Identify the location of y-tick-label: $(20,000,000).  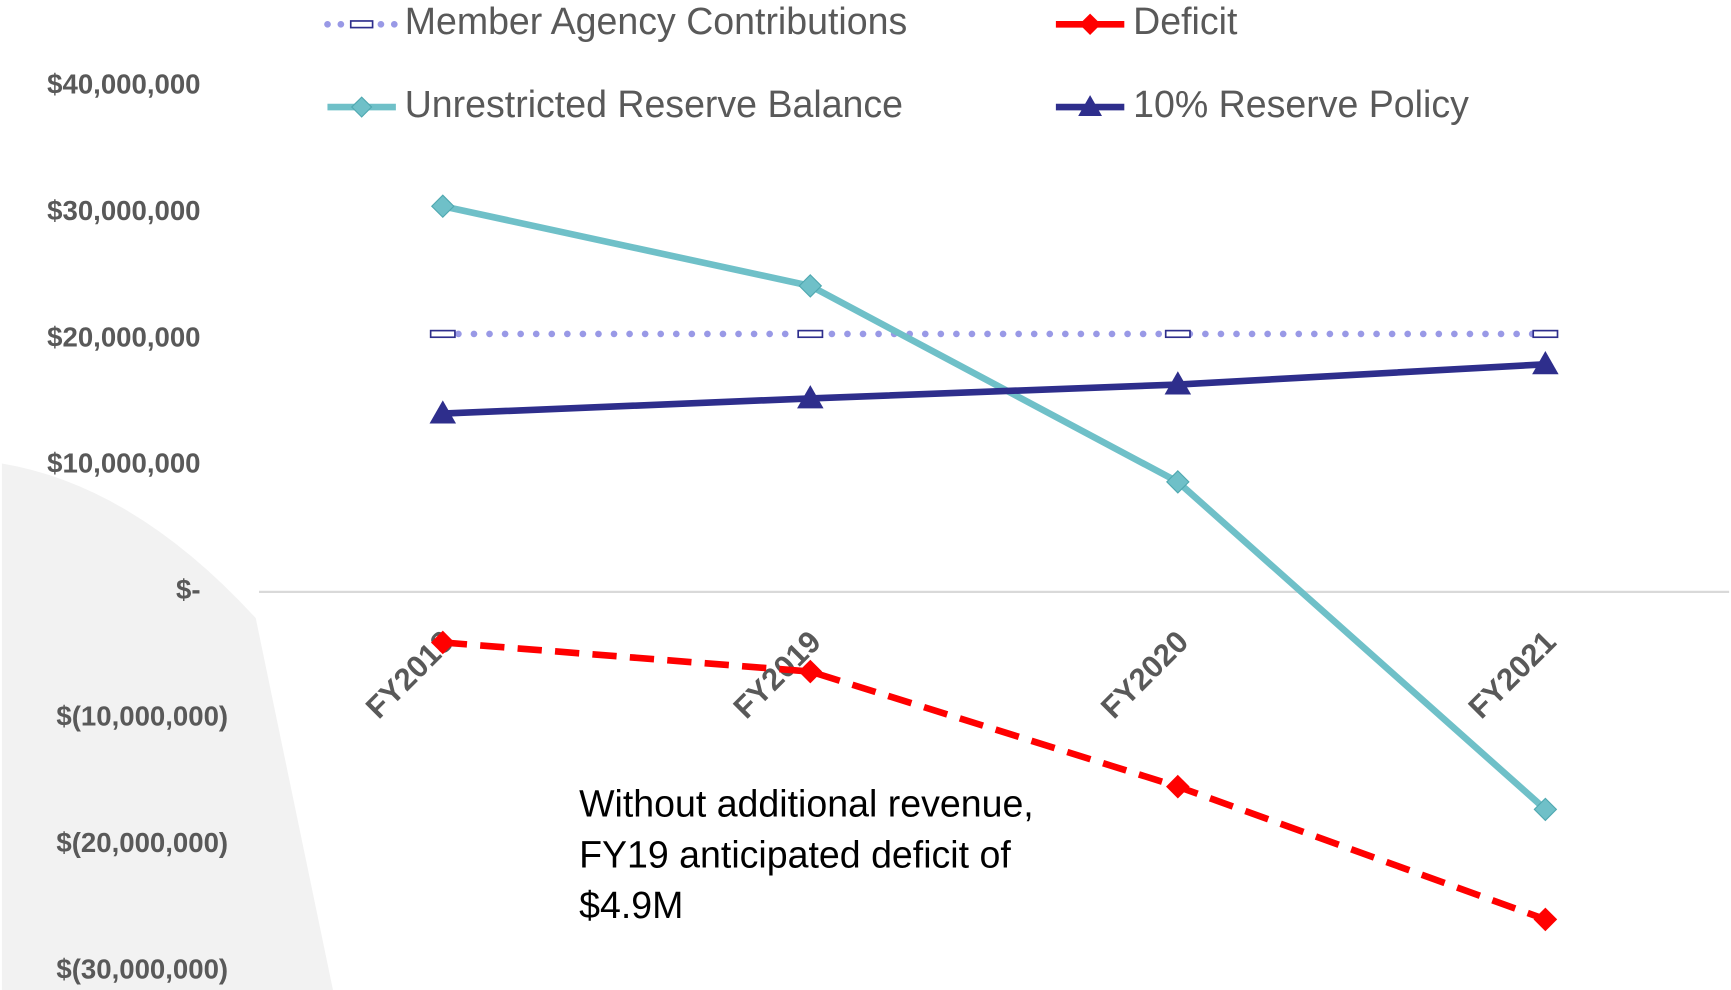
(142, 842).